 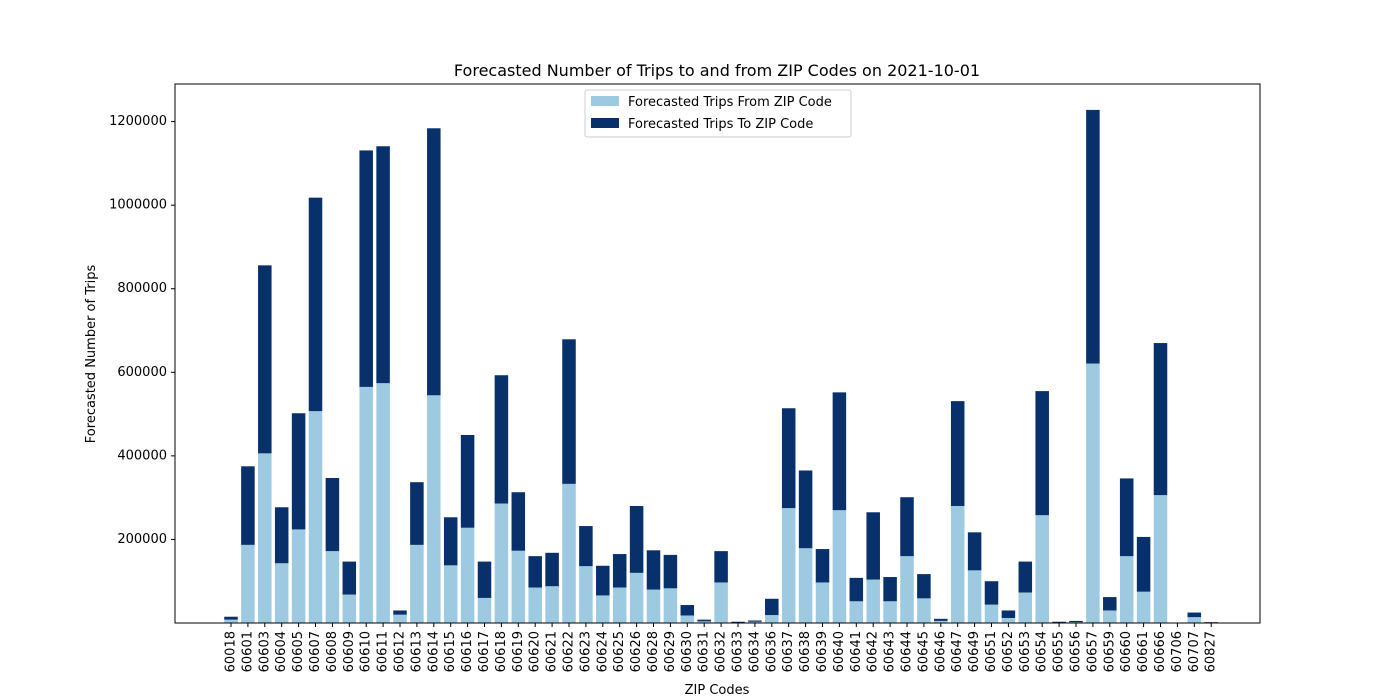 What do you see at coordinates (873, 651) in the screenshot?
I see `x-tick-label: 60642` at bounding box center [873, 651].